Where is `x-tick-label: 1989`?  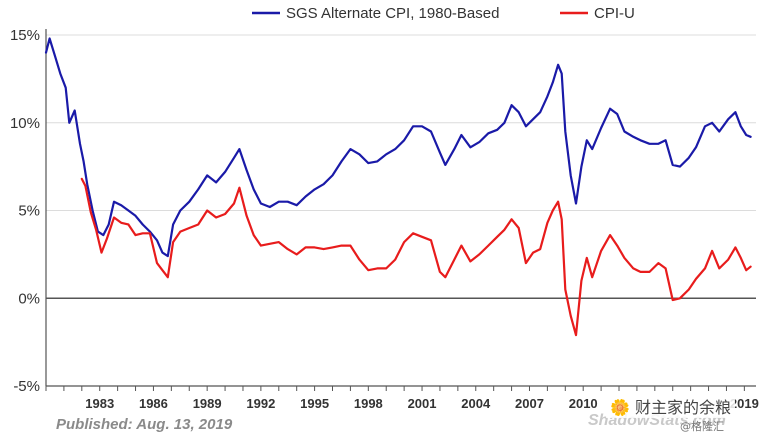
x-tick-label: 1989 is located at coordinates (207, 403).